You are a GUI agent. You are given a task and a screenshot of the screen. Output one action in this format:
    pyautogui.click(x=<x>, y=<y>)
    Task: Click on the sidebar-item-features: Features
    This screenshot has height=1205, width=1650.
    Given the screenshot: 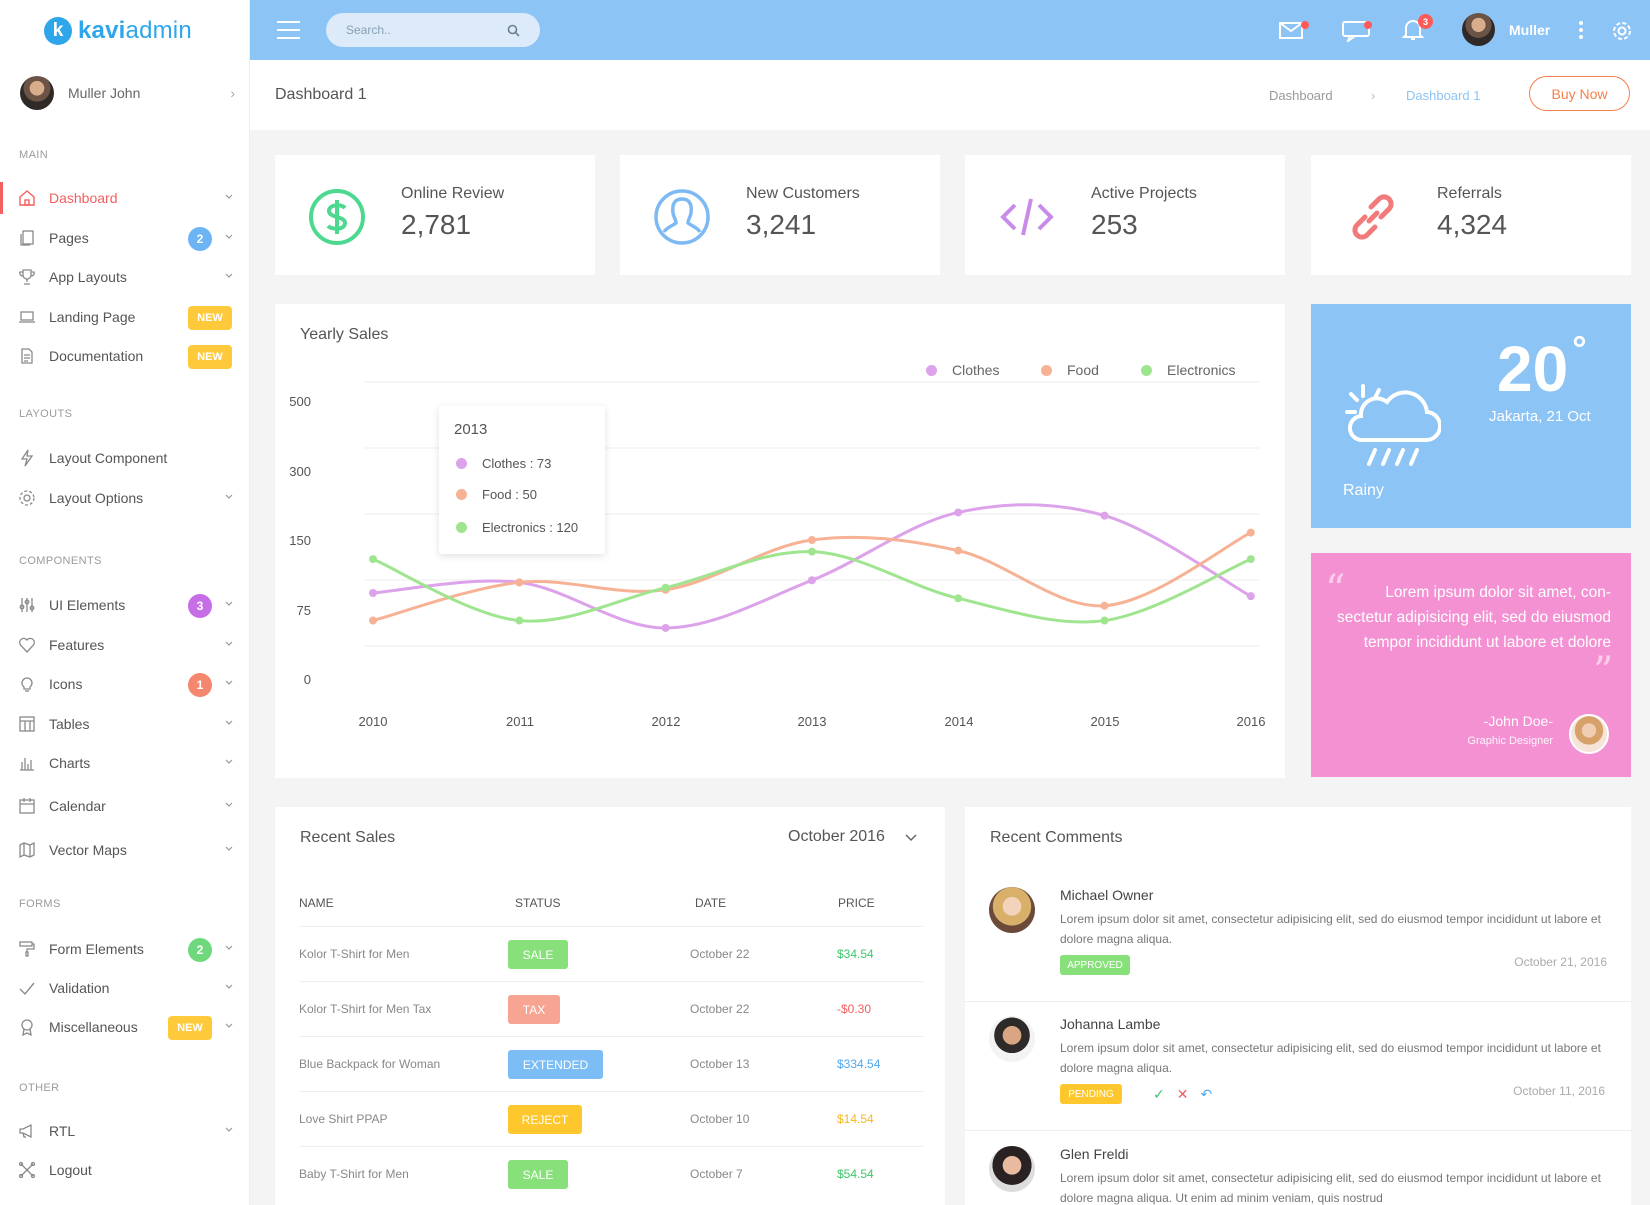 What is the action you would take?
    pyautogui.click(x=125, y=645)
    